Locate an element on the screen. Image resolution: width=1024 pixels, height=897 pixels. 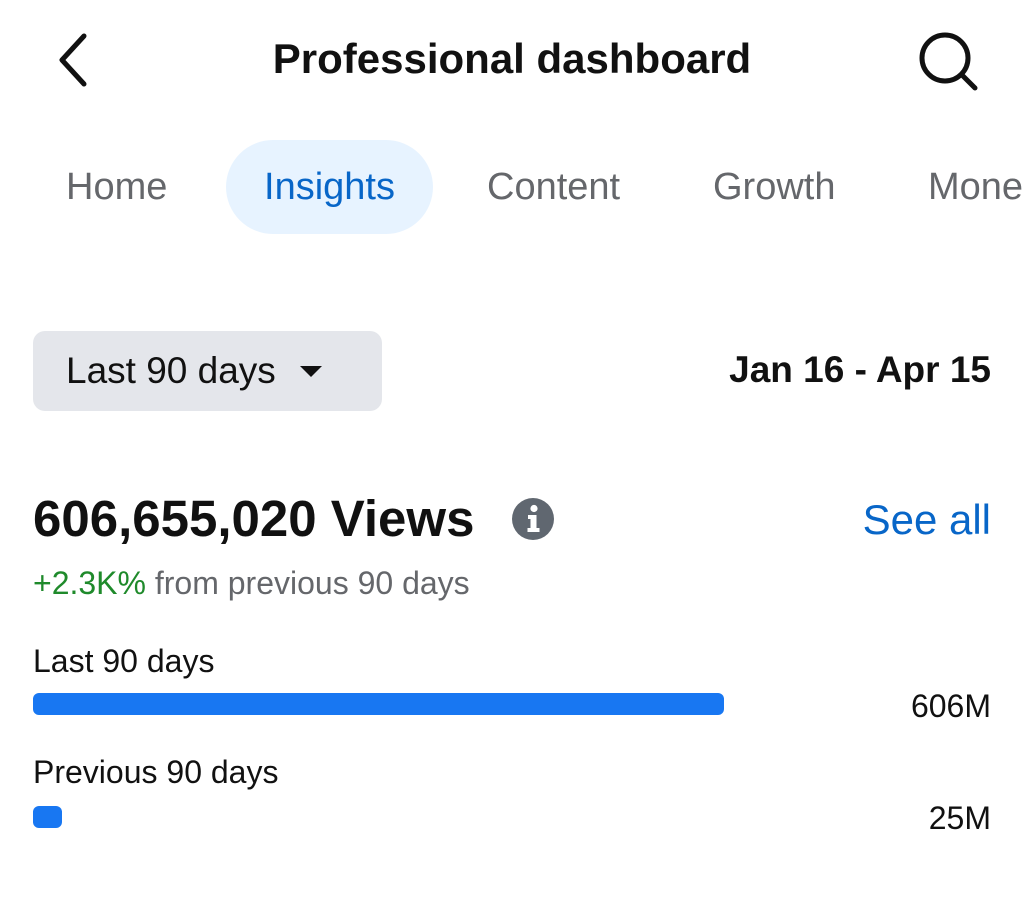
views-total: 606,655,020 Views is located at coordinates (254, 518).